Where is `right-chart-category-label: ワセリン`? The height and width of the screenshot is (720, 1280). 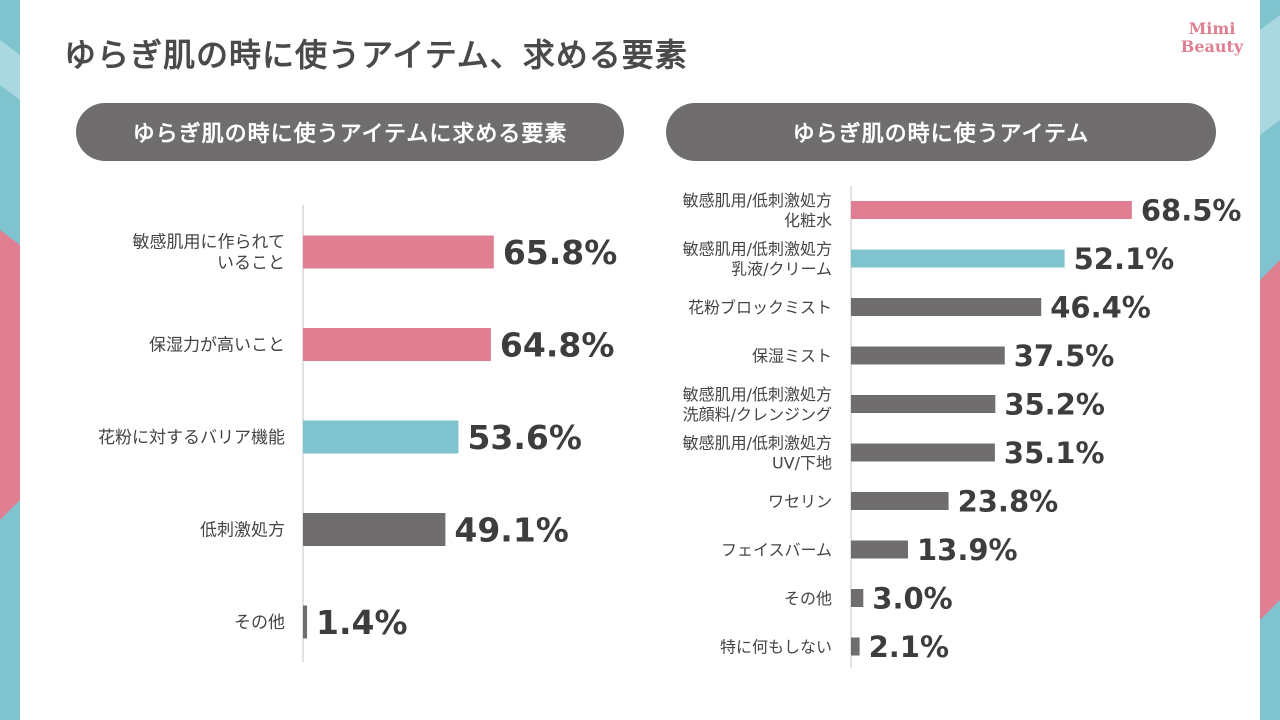 right-chart-category-label: ワセリン is located at coordinates (800, 501).